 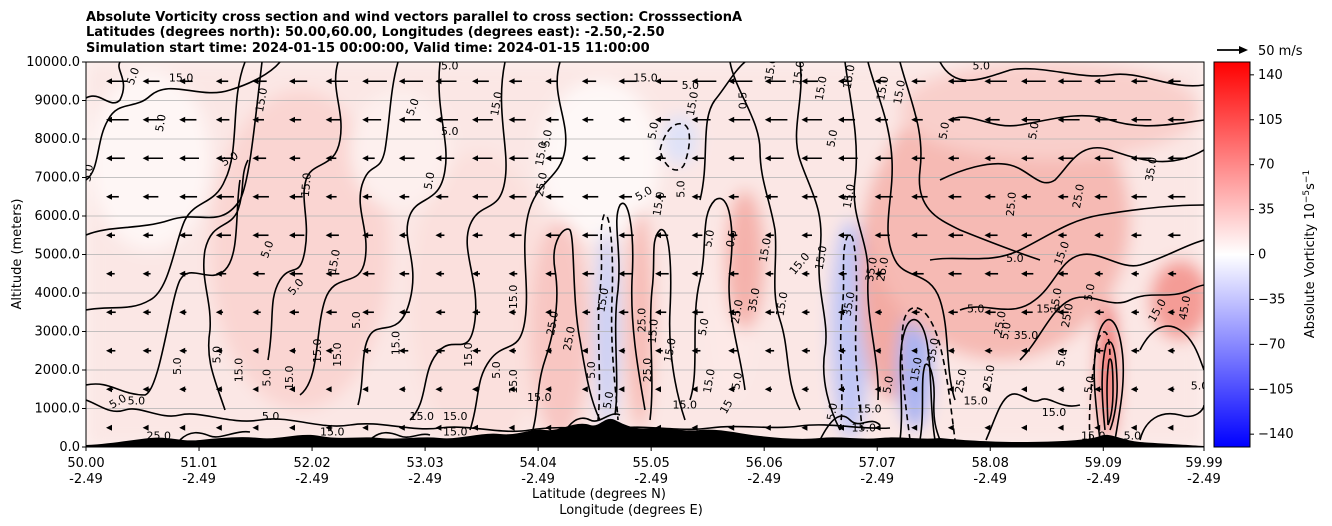 What do you see at coordinates (69, 447) in the screenshot?
I see `y-tick-label: 0.0` at bounding box center [69, 447].